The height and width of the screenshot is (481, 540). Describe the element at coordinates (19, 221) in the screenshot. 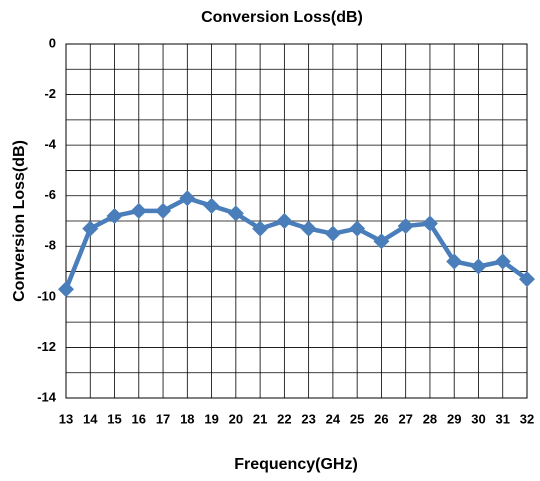

I see `y-axis-label: Conversion Loss(dB)` at that location.